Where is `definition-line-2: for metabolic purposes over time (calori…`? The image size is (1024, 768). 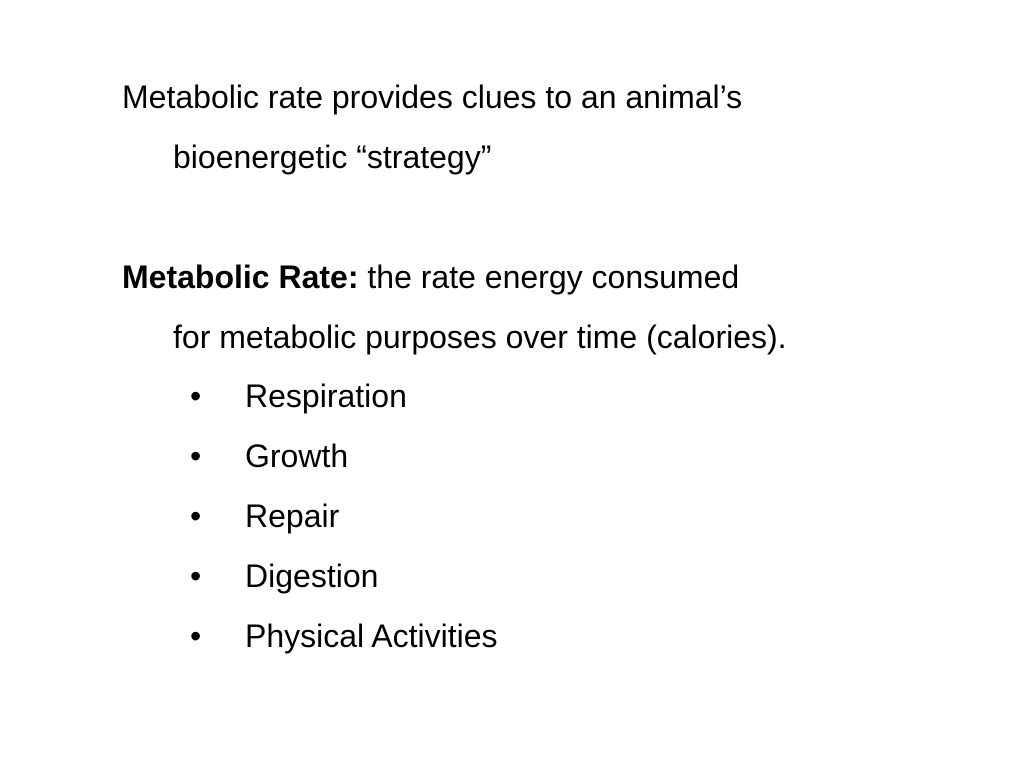
definition-line-2: for metabolic purposes over time (calori… is located at coordinates (480, 337).